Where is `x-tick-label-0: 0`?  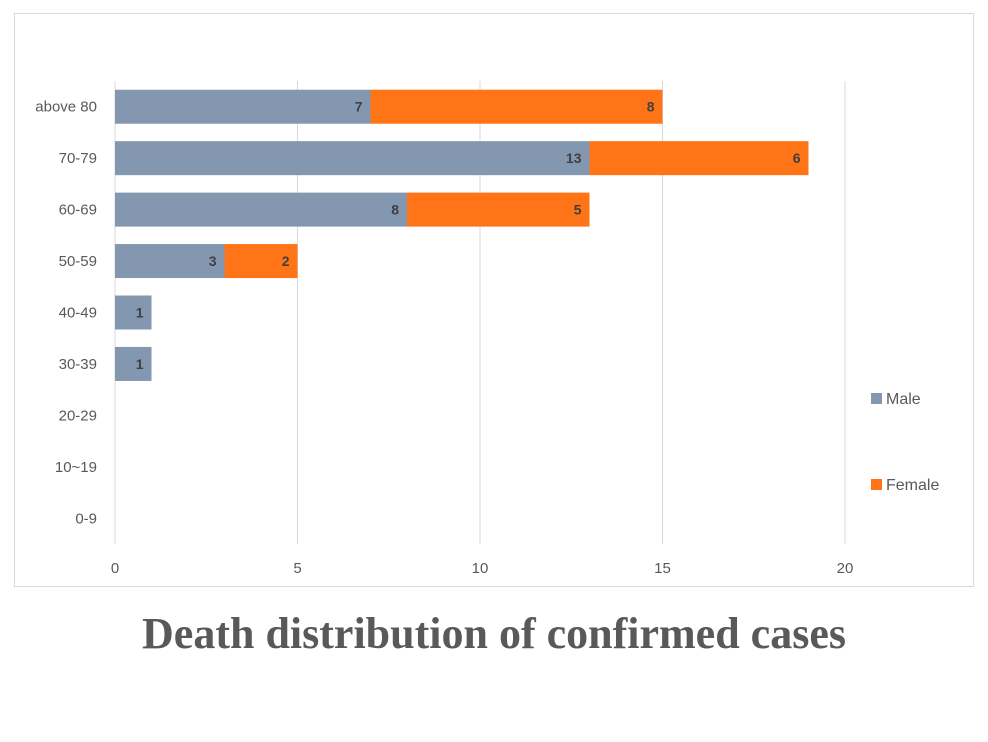 x-tick-label-0: 0 is located at coordinates (115, 568).